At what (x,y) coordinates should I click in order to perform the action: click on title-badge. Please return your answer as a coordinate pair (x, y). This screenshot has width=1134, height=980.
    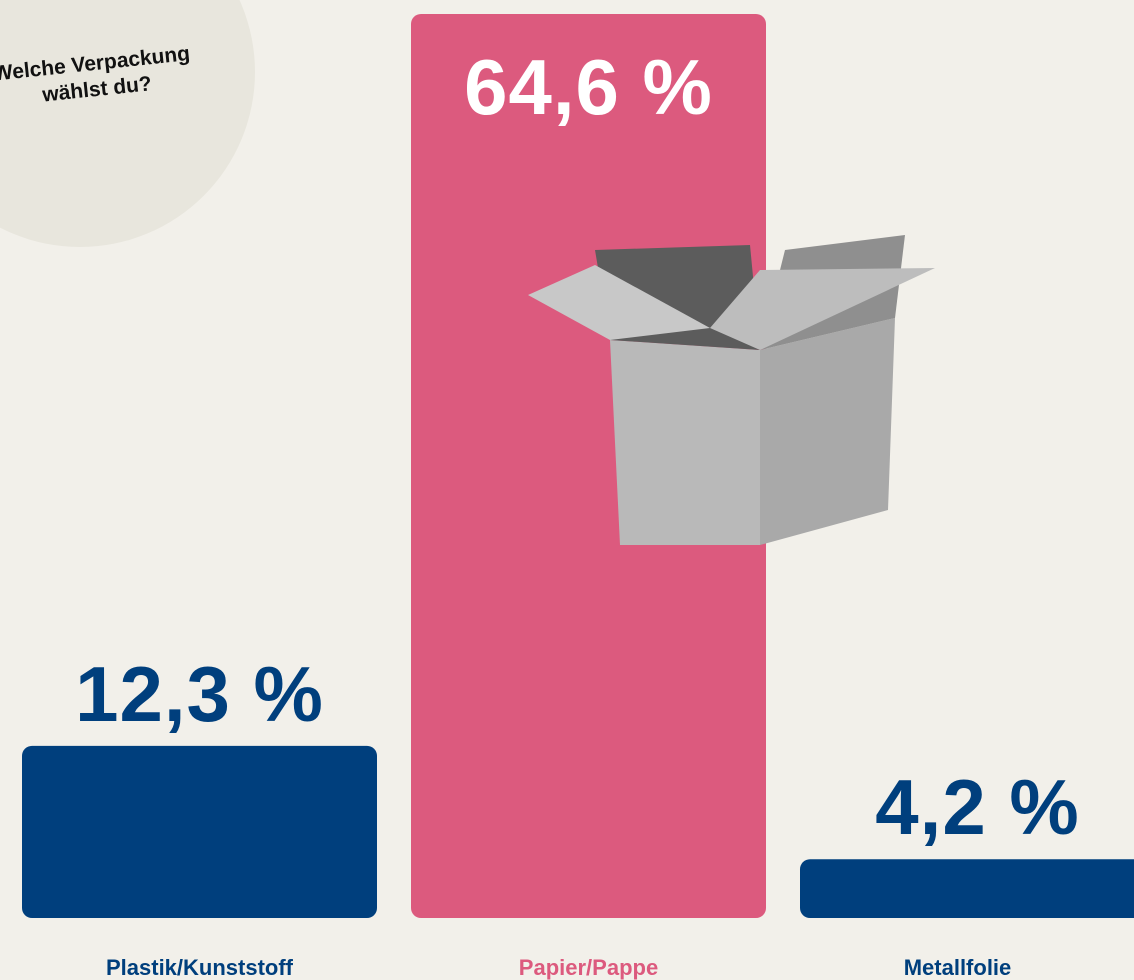
    Looking at the image, I should click on (127, 123).